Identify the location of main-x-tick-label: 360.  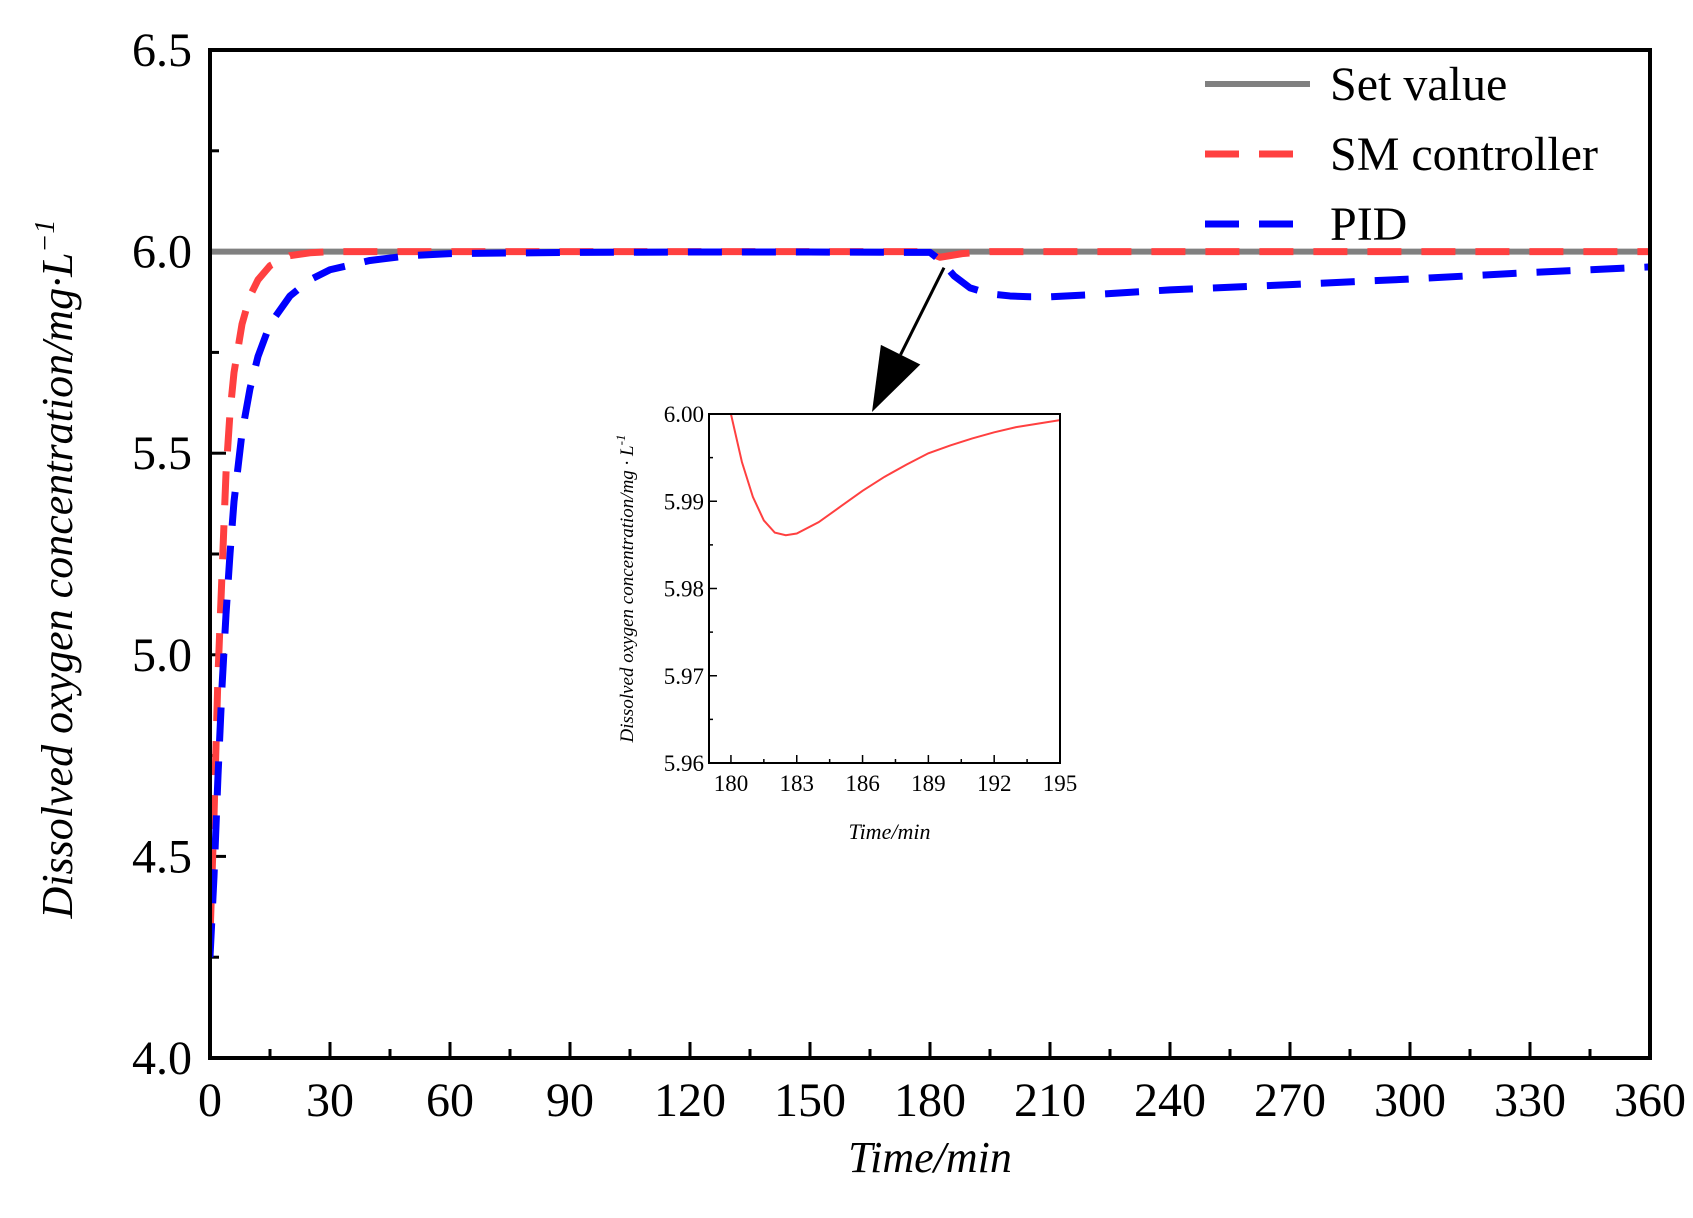
(1650, 1100).